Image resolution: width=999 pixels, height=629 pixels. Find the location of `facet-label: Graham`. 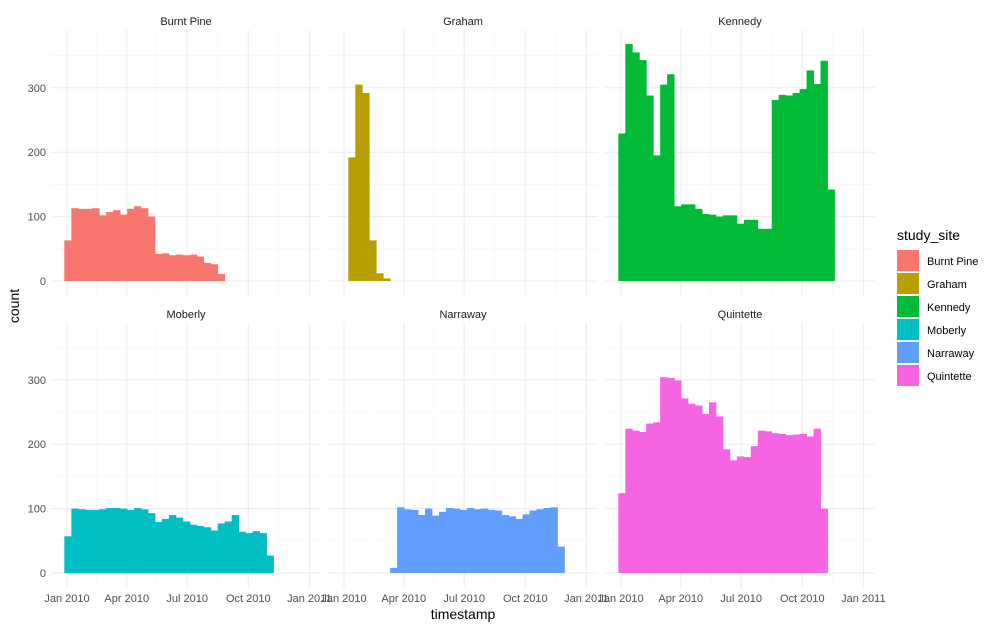

facet-label: Graham is located at coordinates (463, 22).